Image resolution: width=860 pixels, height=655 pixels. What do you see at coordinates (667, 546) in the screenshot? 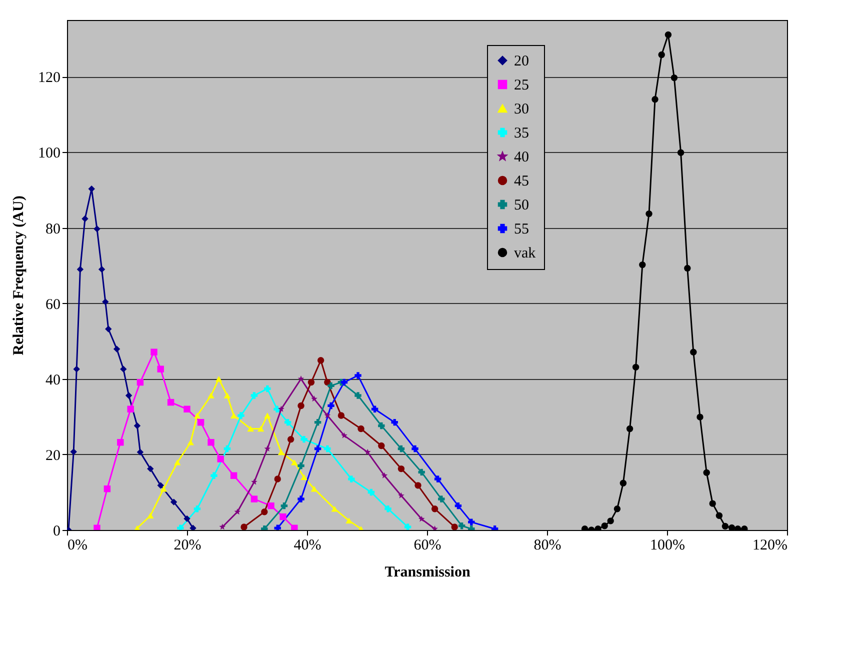
I see `x-tick-label: 100%` at bounding box center [667, 546].